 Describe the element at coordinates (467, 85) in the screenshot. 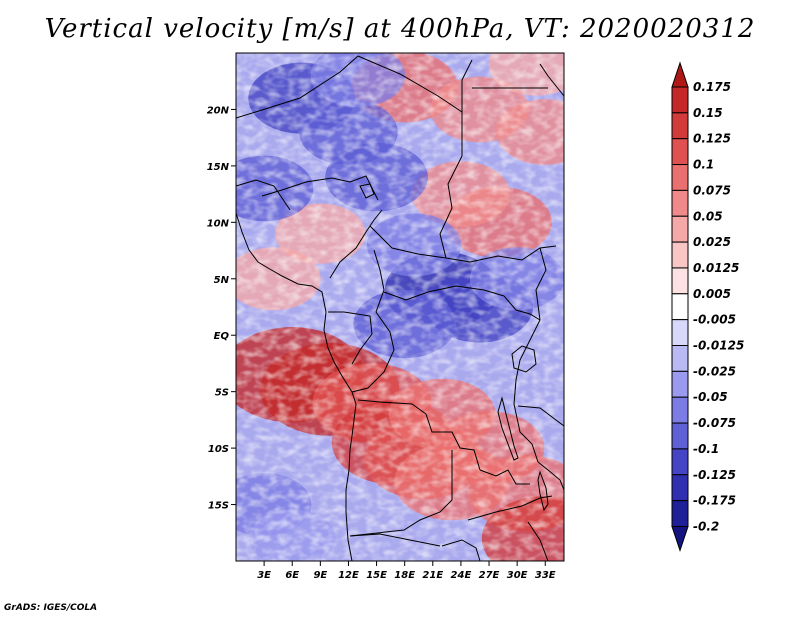

I see `border-libya-egypt` at that location.